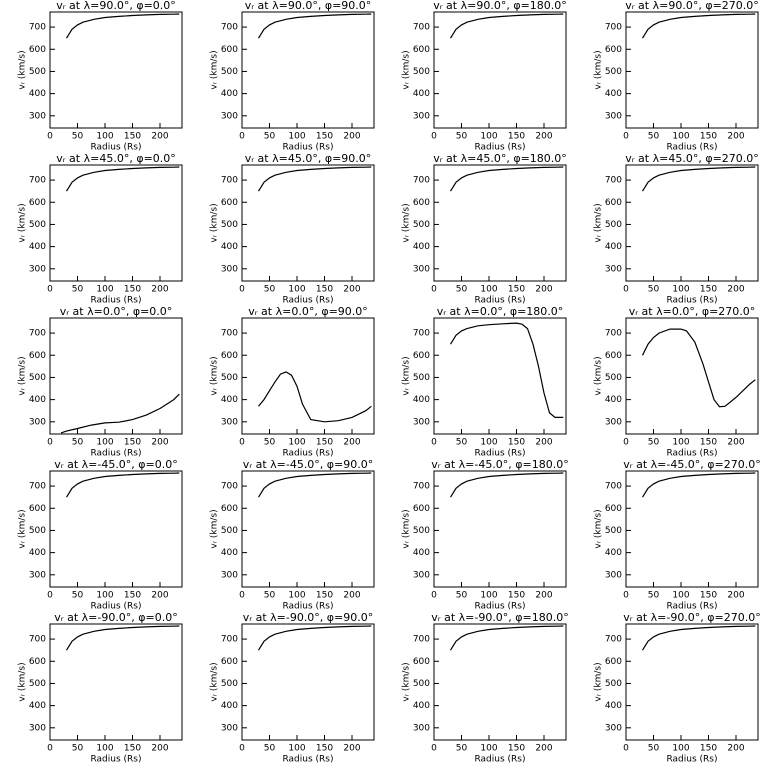  Describe the element at coordinates (692, 617) in the screenshot. I see `panel-title: vᵣ at λ=-90.0°, φ=270.0°` at that location.